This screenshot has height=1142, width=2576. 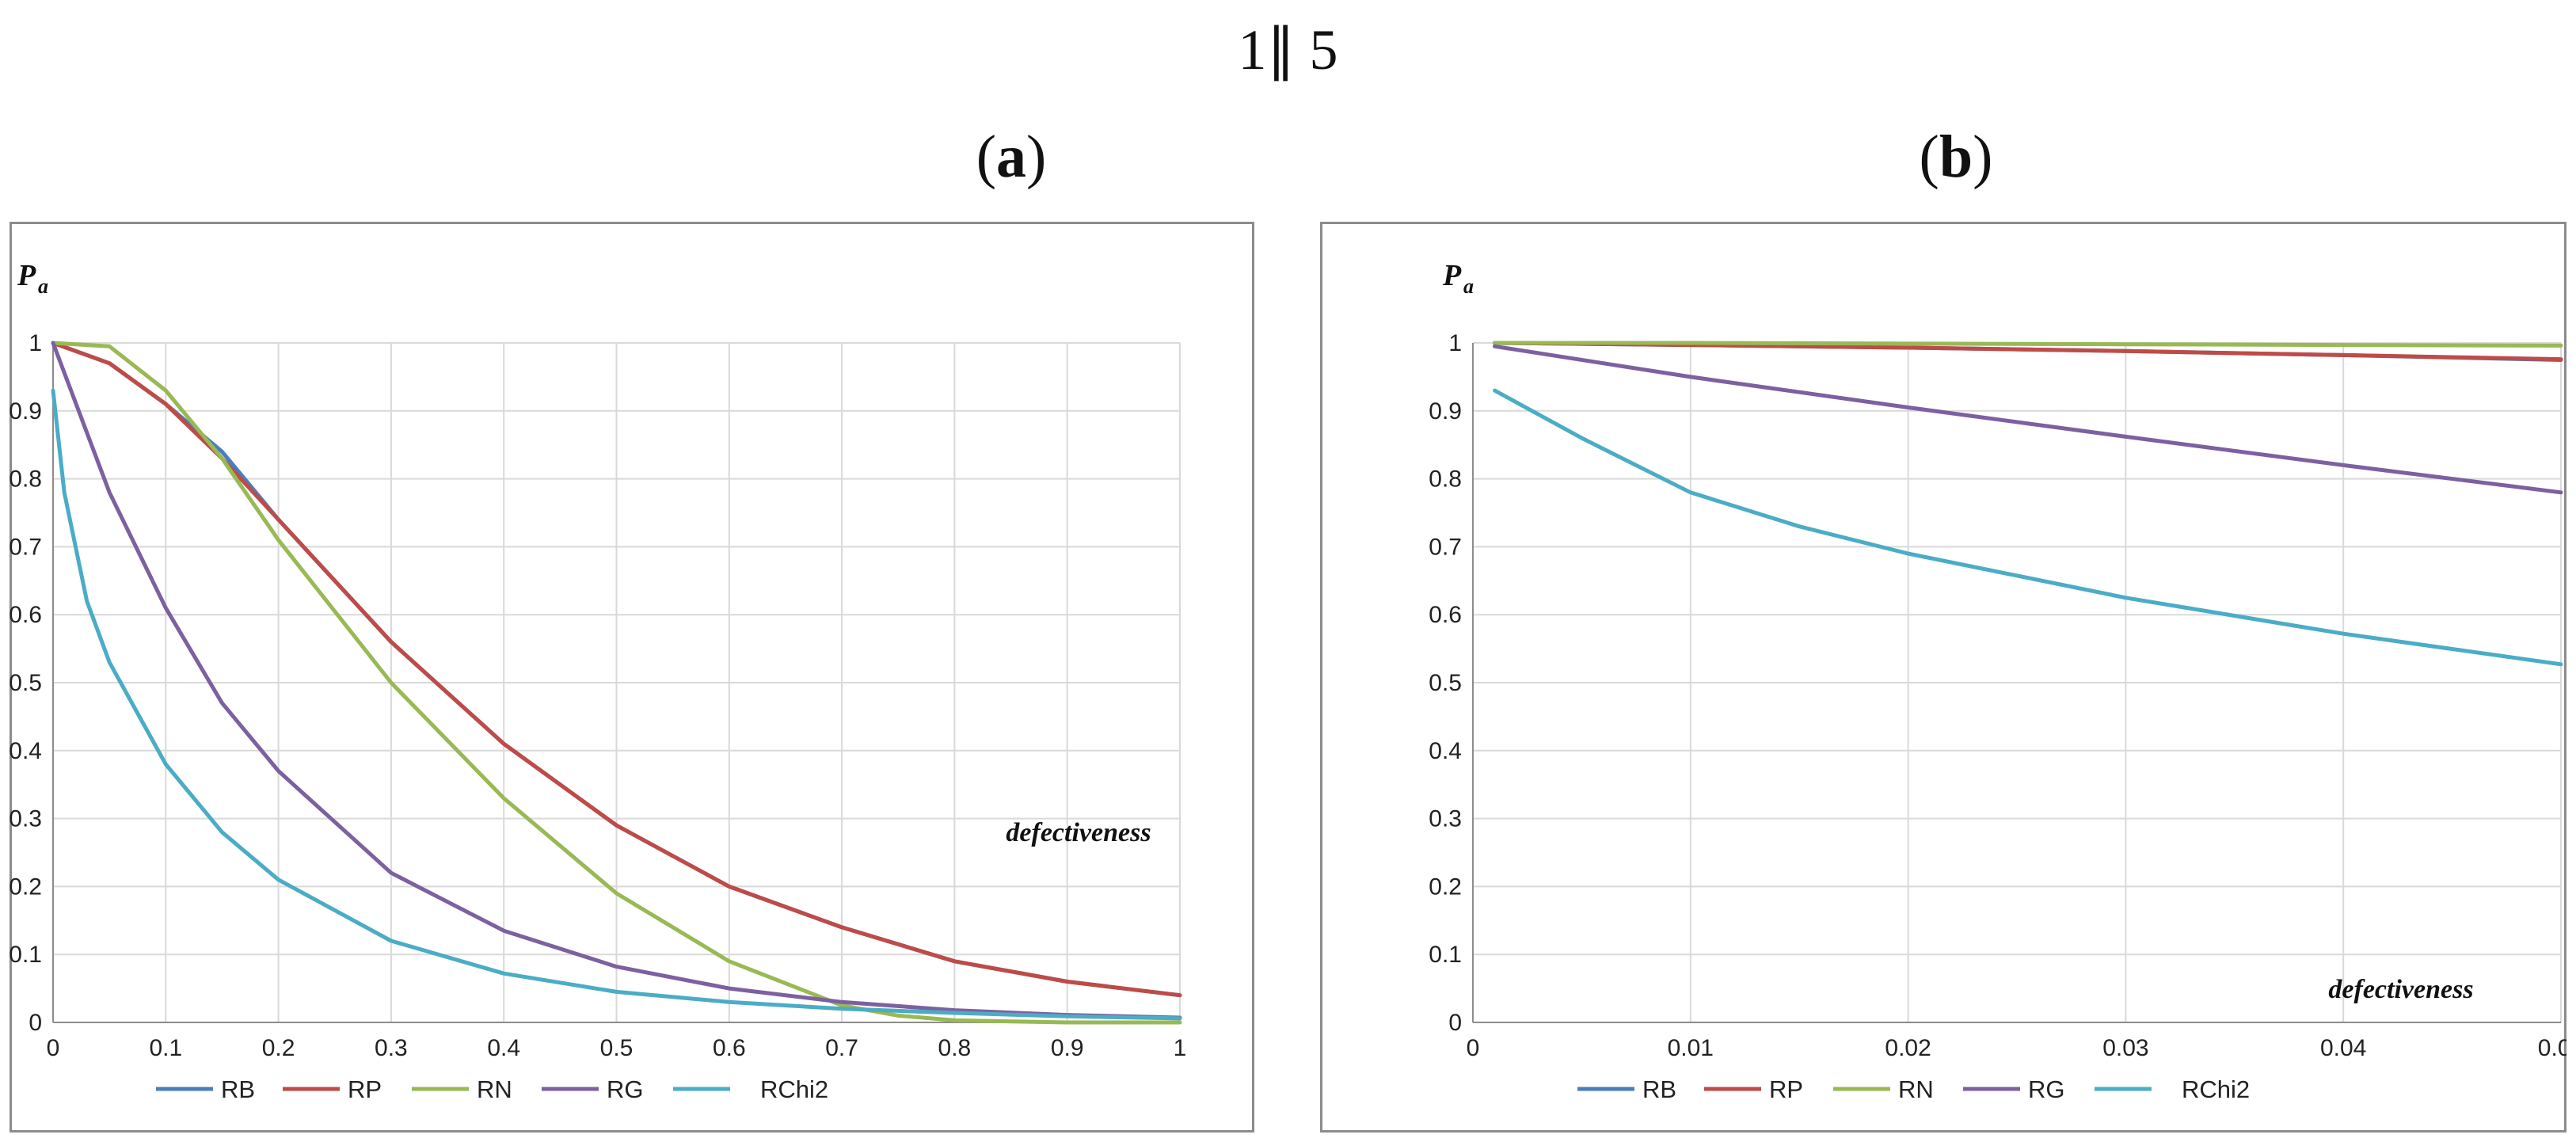 I want to click on chart-a-ytick-label: 0.7, so click(x=26, y=547).